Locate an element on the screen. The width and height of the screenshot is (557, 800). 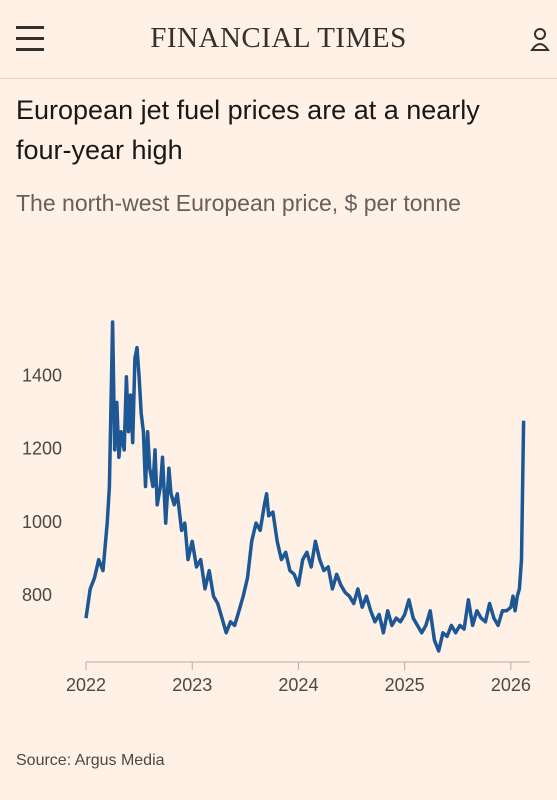
source: Source: Argus Media is located at coordinates (90, 760).